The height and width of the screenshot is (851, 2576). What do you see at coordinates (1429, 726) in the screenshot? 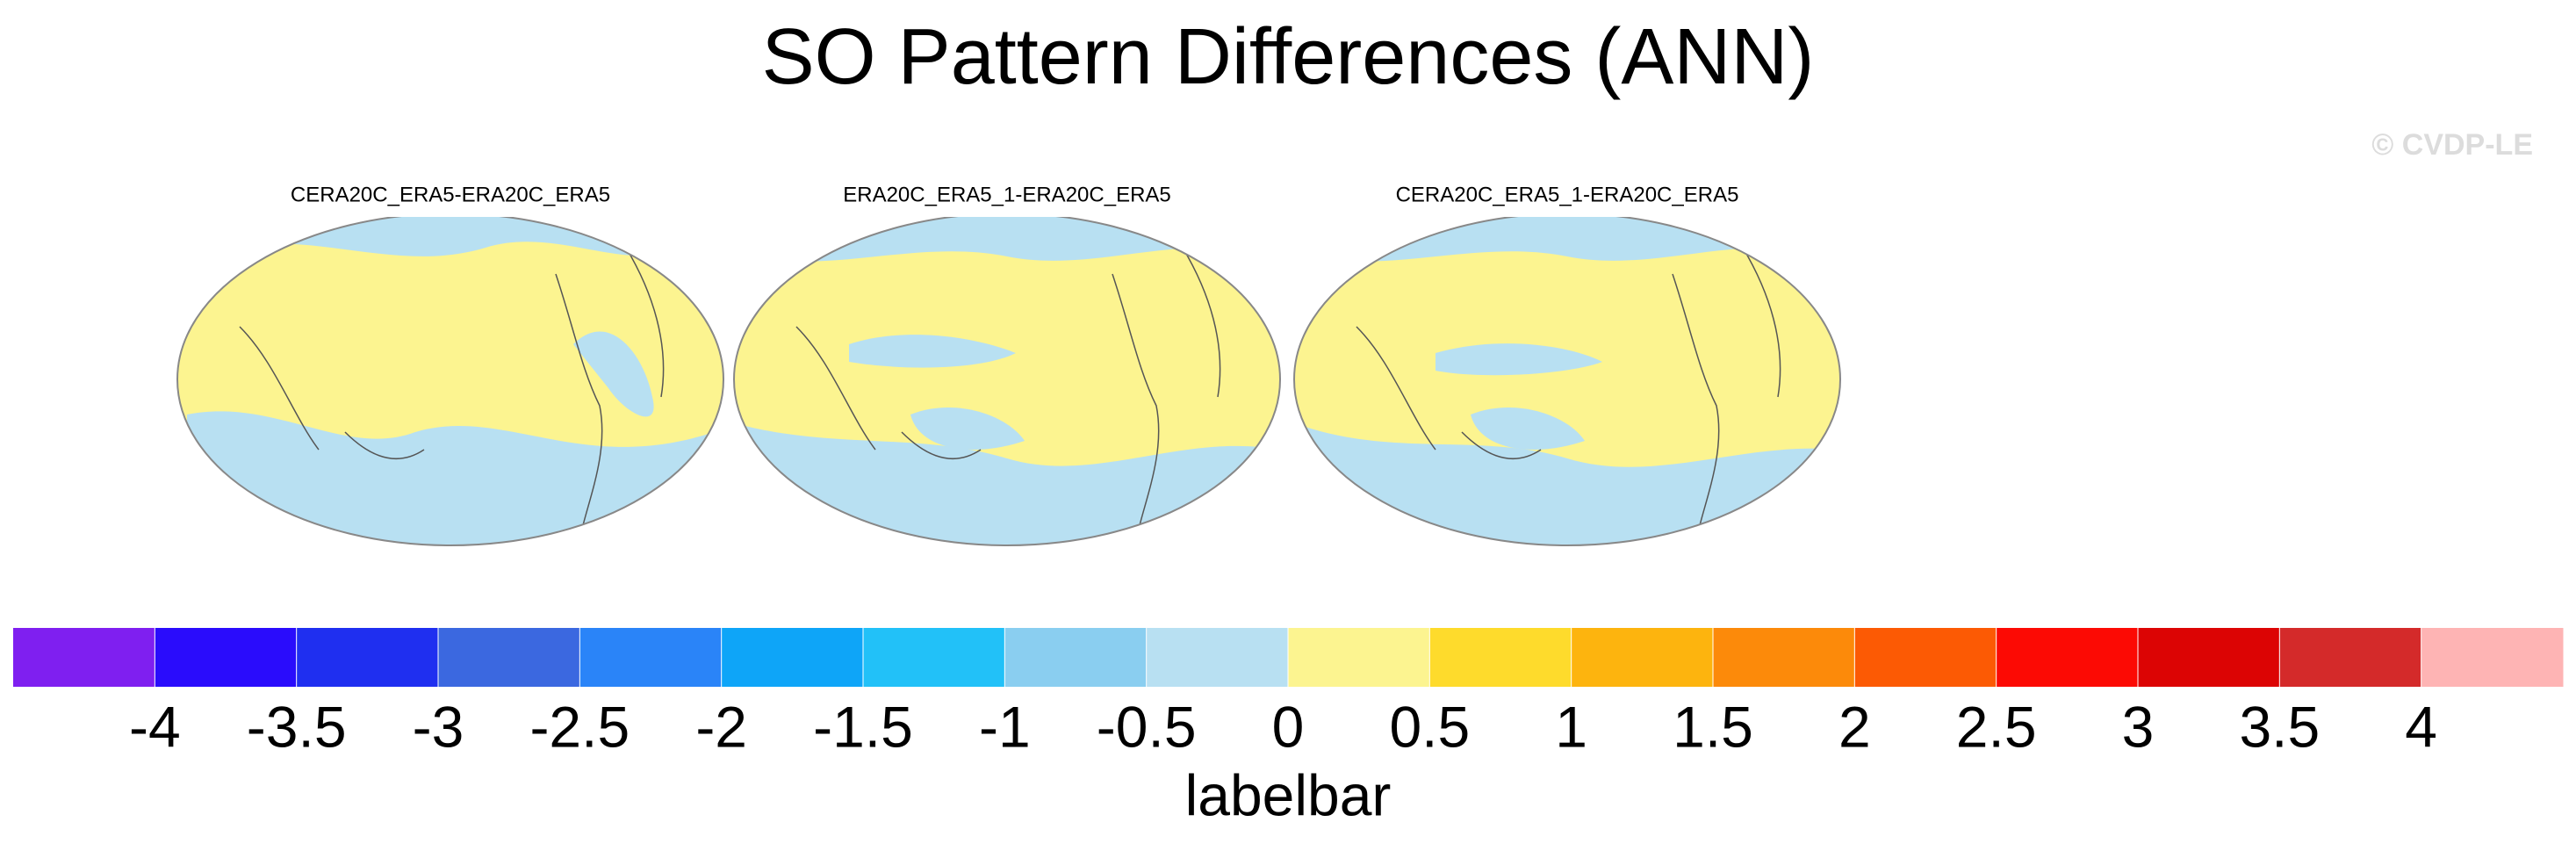
I see `colorbar-tick-label: 0.5` at bounding box center [1429, 726].